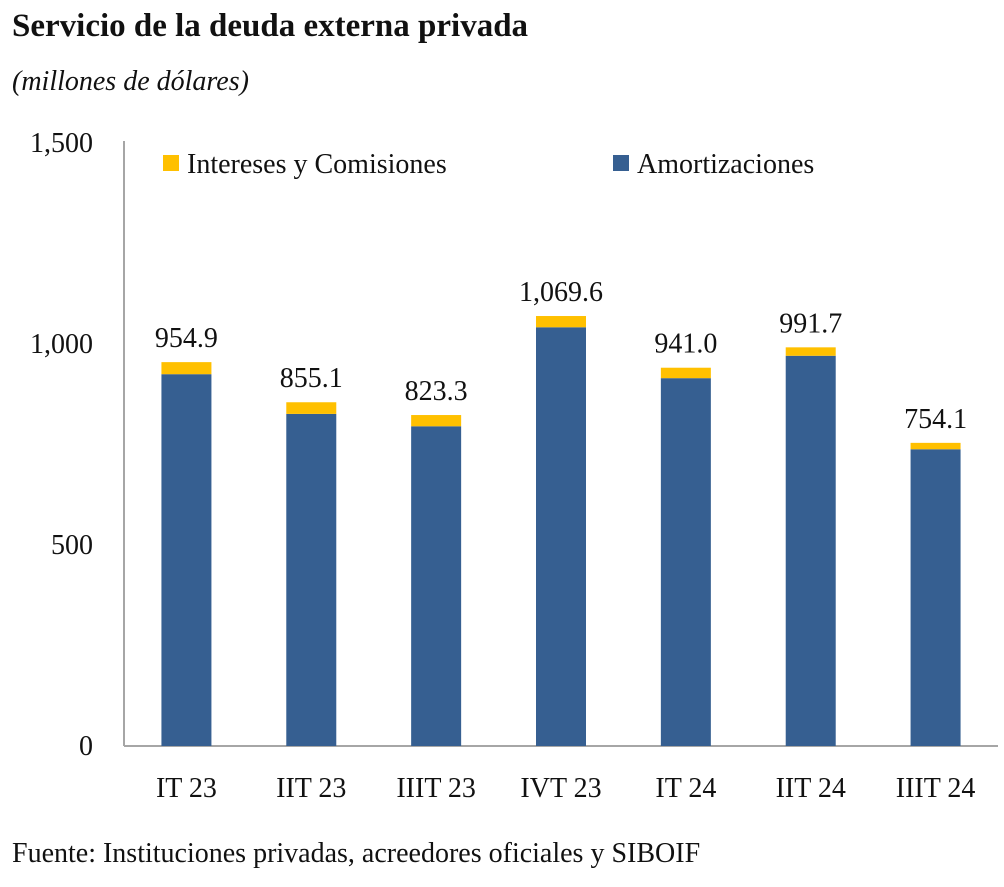 Image resolution: width=1004 pixels, height=887 pixels. Describe the element at coordinates (130, 81) in the screenshot. I see `chart-subtitle: (millones de dólares)` at that location.